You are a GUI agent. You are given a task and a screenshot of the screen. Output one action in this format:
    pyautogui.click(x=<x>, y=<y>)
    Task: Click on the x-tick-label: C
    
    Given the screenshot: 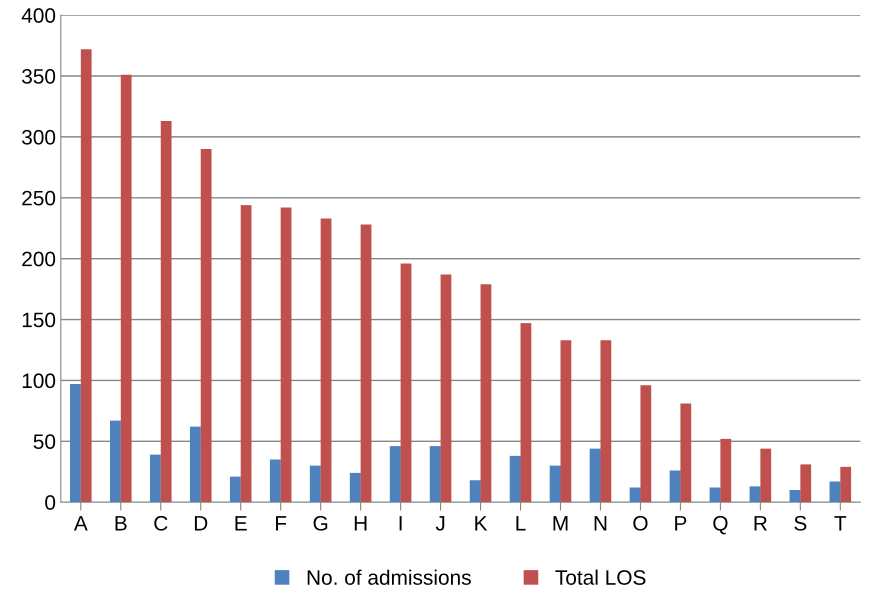 What is the action you would take?
    pyautogui.click(x=161, y=523)
    